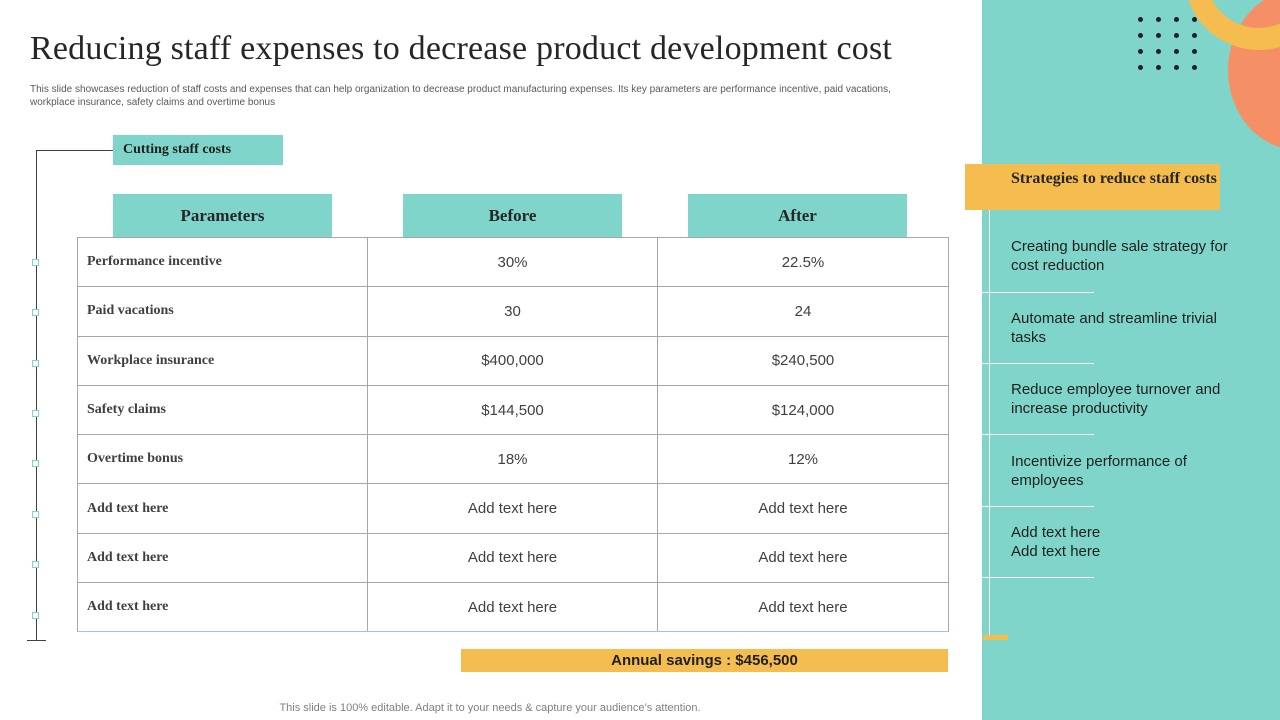 This screenshot has height=720, width=1280. What do you see at coordinates (995, 637) in the screenshot?
I see `strategies-line-end` at bounding box center [995, 637].